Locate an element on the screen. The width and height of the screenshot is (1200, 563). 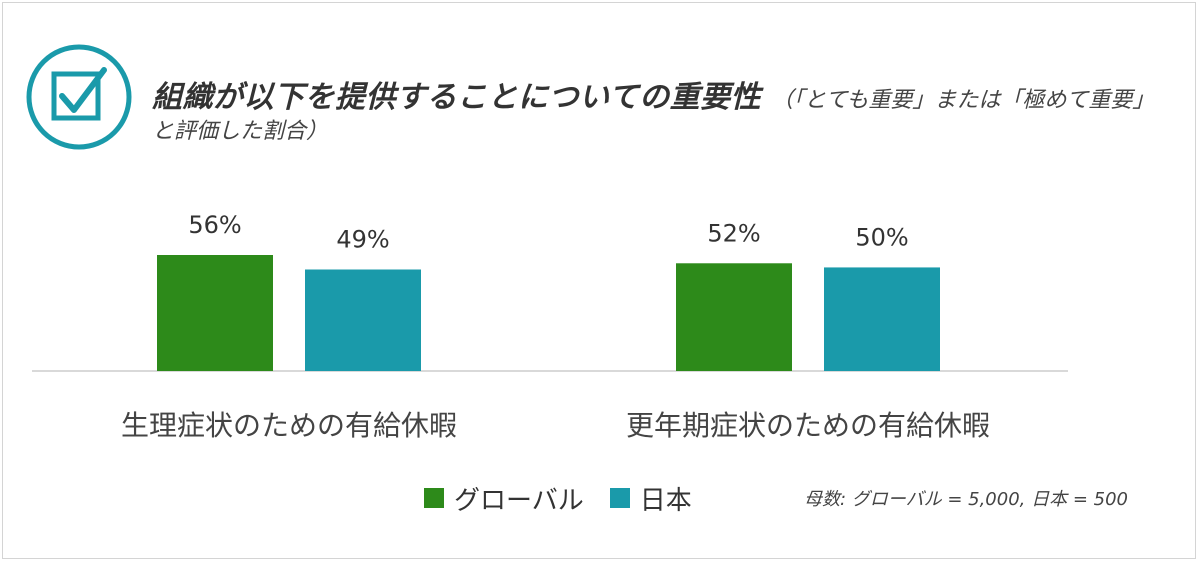
checkbox-check-icon is located at coordinates (79, 97).